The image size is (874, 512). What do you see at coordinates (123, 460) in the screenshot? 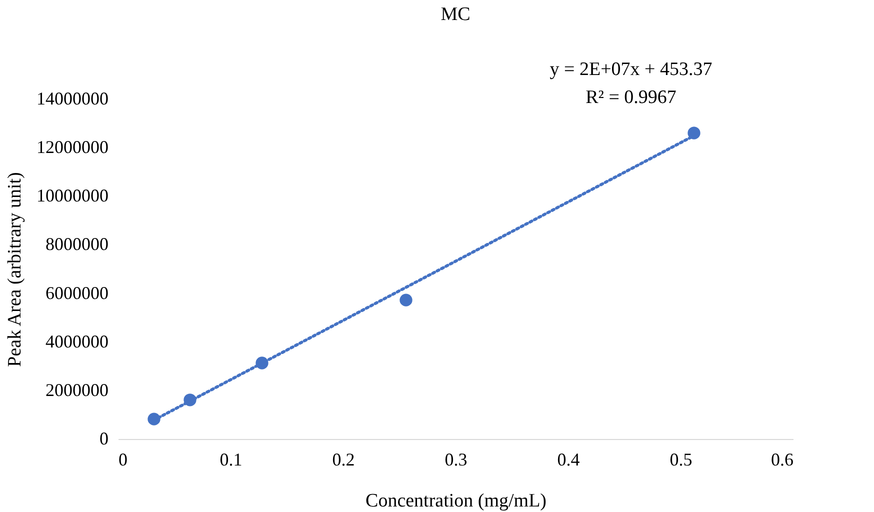
I see `x-tick-label: 0` at bounding box center [123, 460].